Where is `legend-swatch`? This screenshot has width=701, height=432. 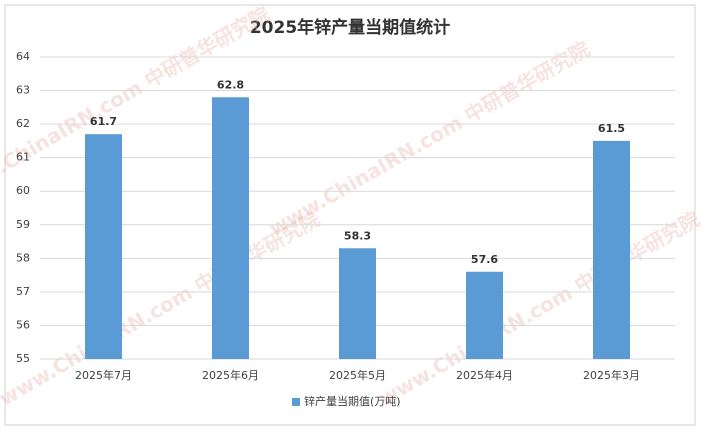
legend-swatch is located at coordinates (296, 402).